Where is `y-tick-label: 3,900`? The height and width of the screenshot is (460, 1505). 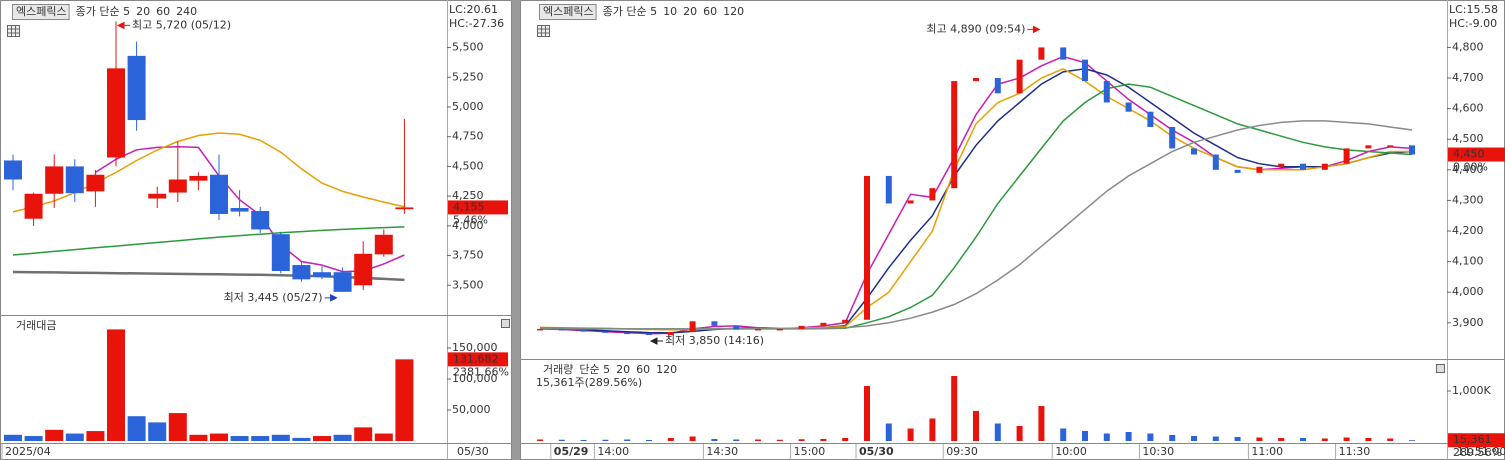
y-tick-label: 3,900 is located at coordinates (1468, 322).